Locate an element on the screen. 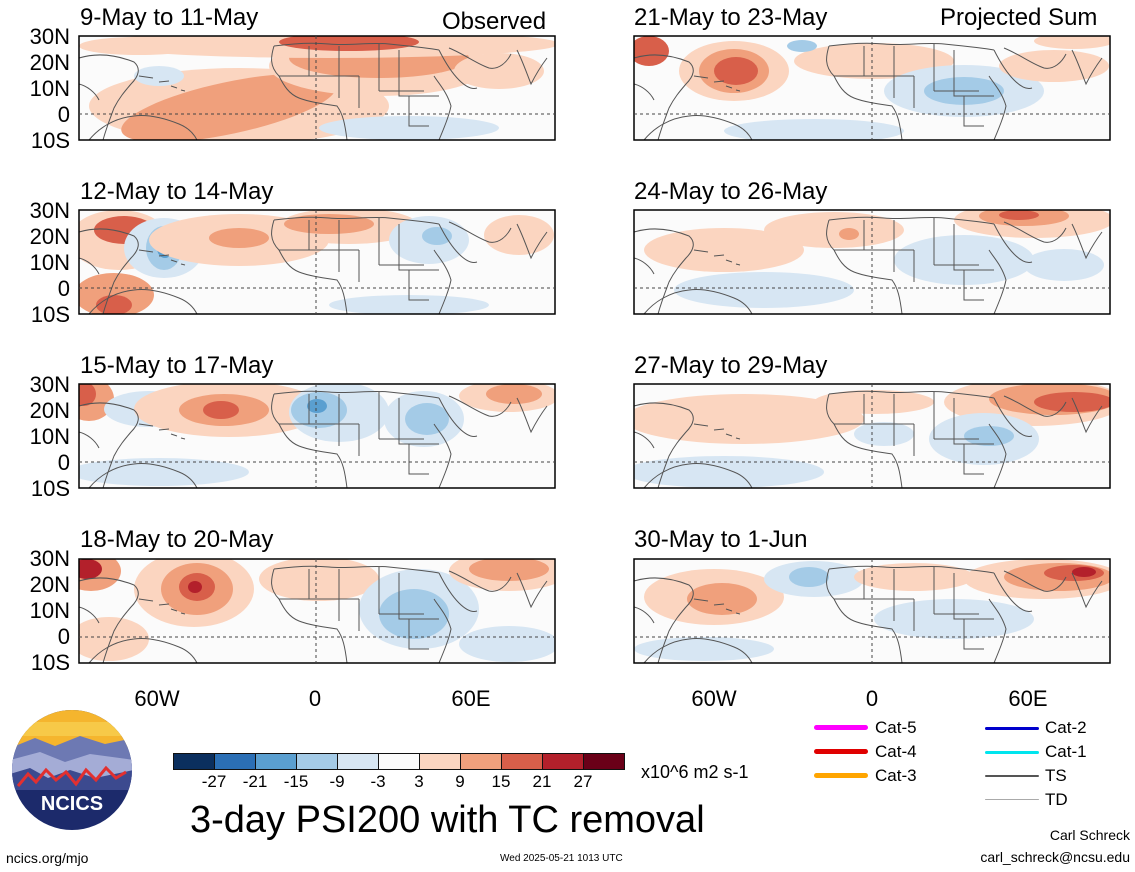  legend-label: Cat-4 is located at coordinates (896, 751).